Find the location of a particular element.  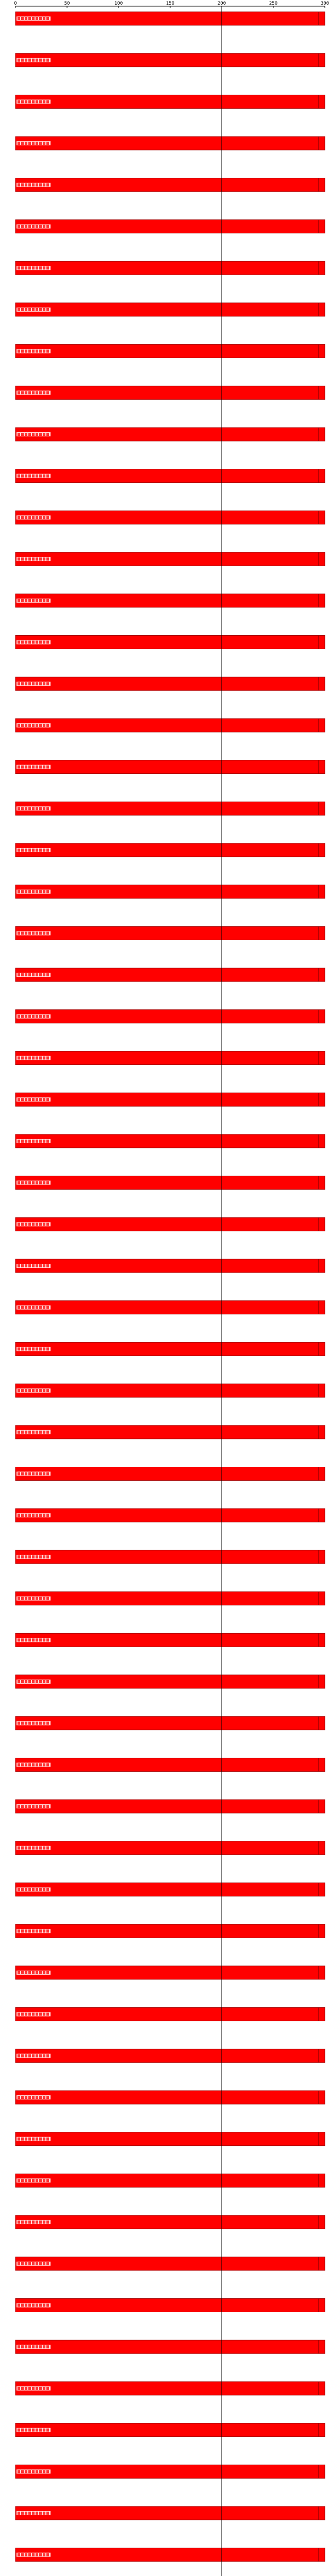

x-tick-label: 250 is located at coordinates (273, 3).